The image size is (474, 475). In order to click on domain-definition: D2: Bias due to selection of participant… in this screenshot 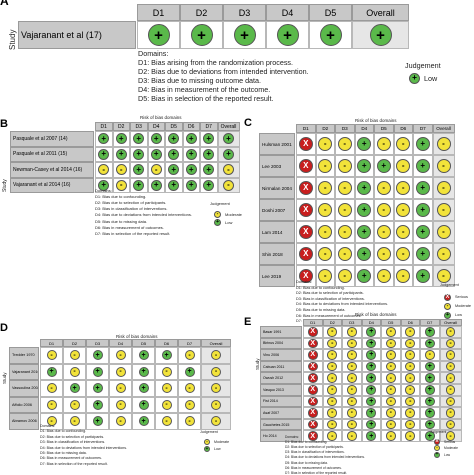, I will do `click(314, 447)`.